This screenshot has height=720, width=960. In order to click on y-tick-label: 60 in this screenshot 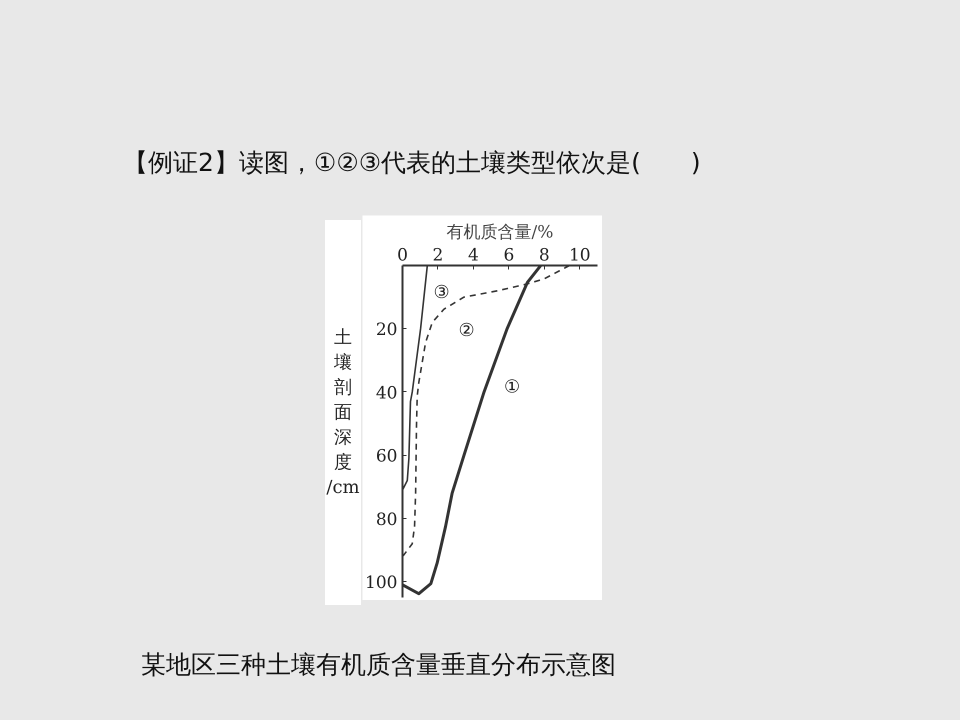, I will do `click(387, 456)`.